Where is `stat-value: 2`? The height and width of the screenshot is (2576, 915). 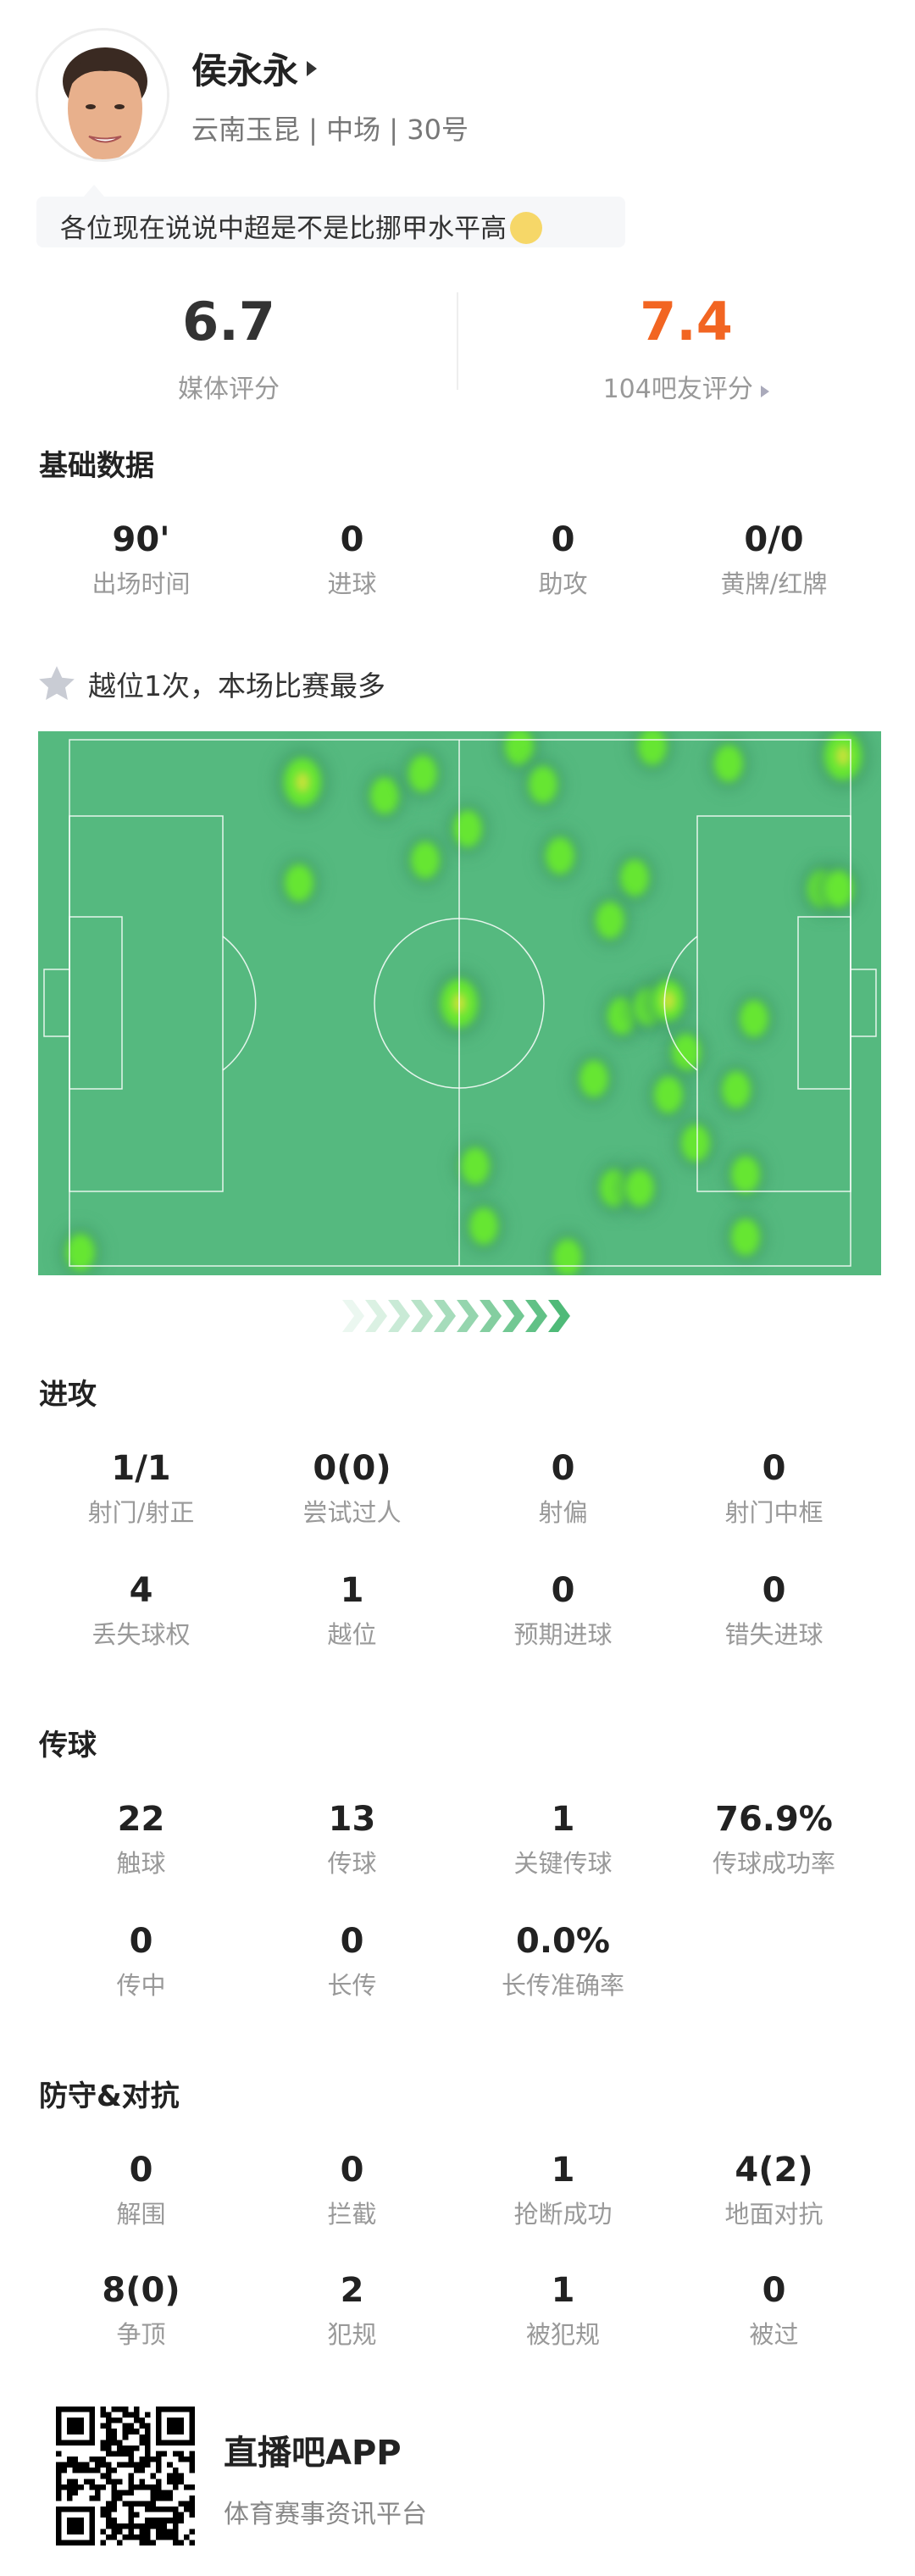 stat-value: 2 is located at coordinates (352, 2290).